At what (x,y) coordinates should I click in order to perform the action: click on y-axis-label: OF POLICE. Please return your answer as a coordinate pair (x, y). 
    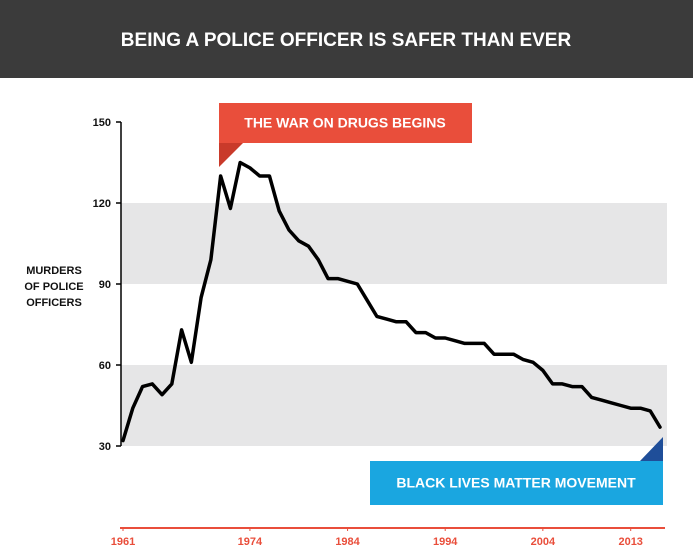
    Looking at the image, I should click on (53, 287).